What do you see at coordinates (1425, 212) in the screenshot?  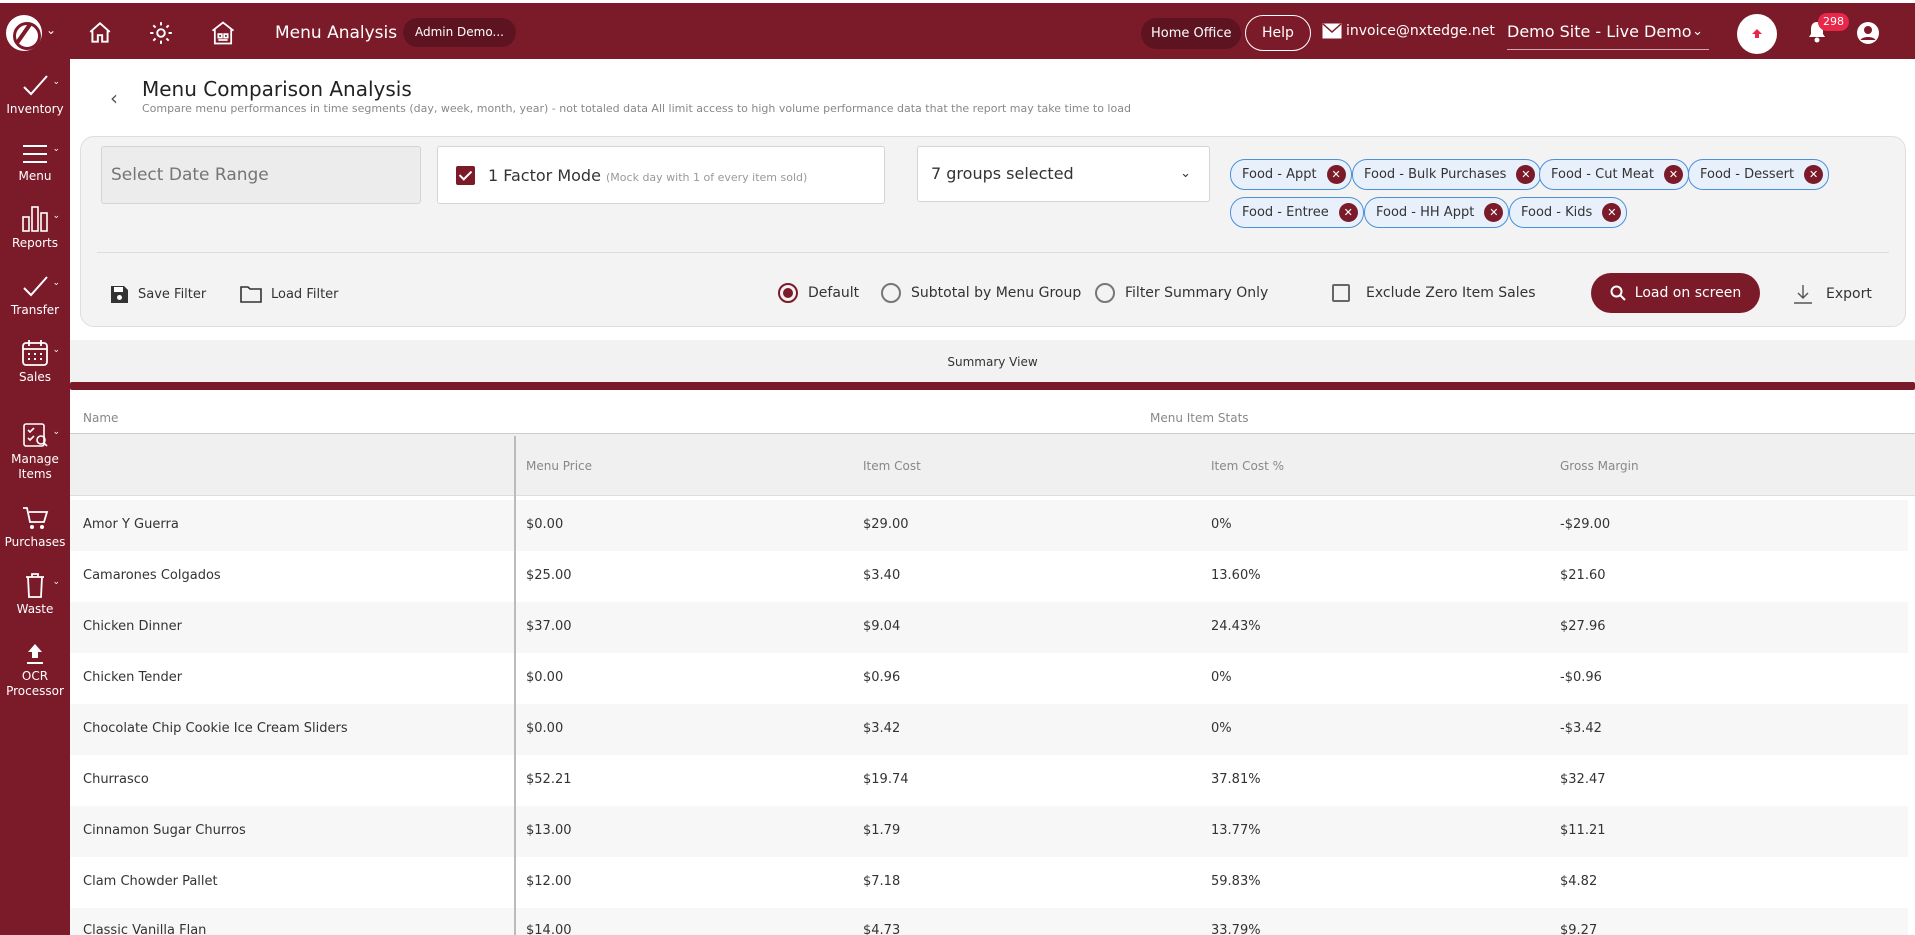 I see `chip-label: Food - HH Appt` at bounding box center [1425, 212].